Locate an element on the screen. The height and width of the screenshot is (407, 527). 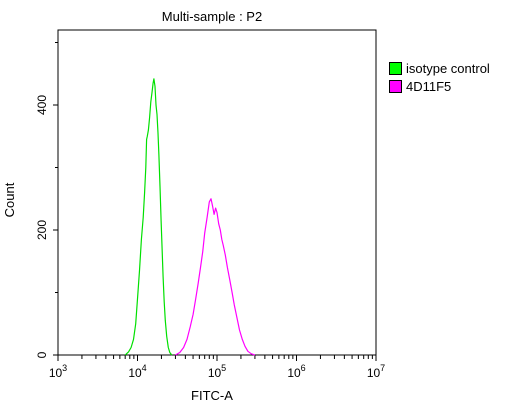
legend-item-4d11f5: 4D11F5 is located at coordinates (439, 86).